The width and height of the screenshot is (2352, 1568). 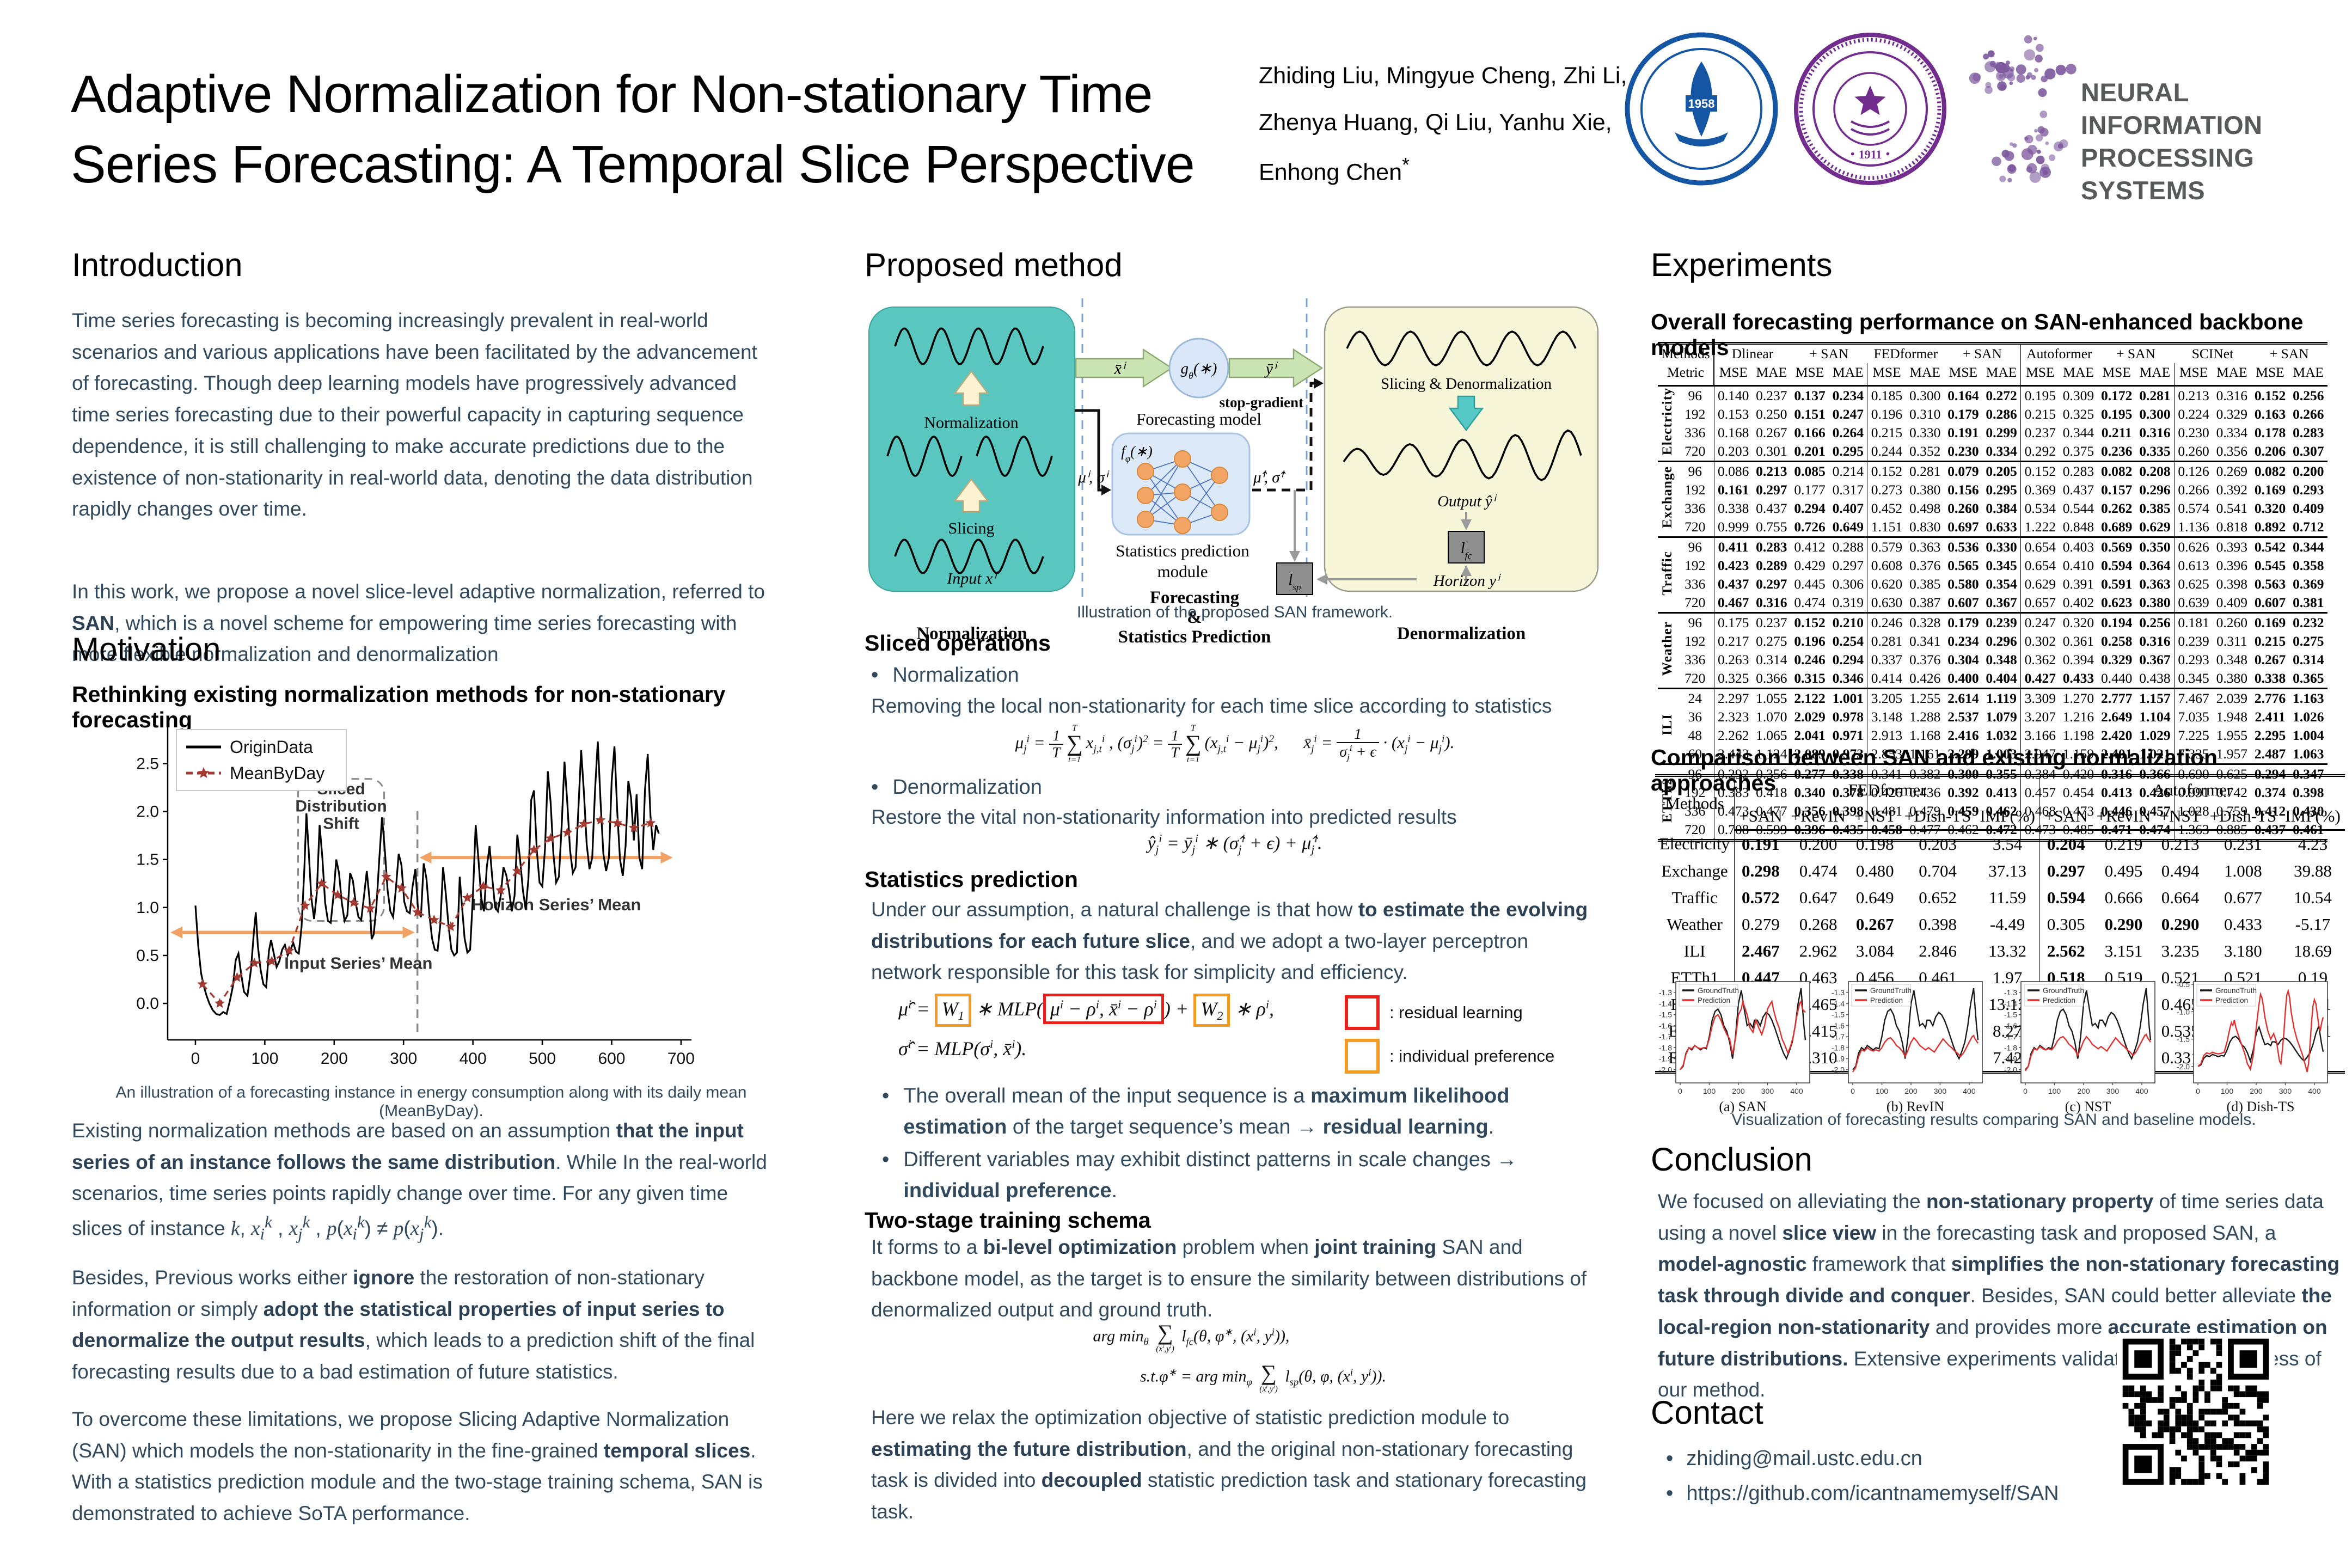 What do you see at coordinates (972, 578) in the screenshot?
I see `svg-text: Input xⁱ` at bounding box center [972, 578].